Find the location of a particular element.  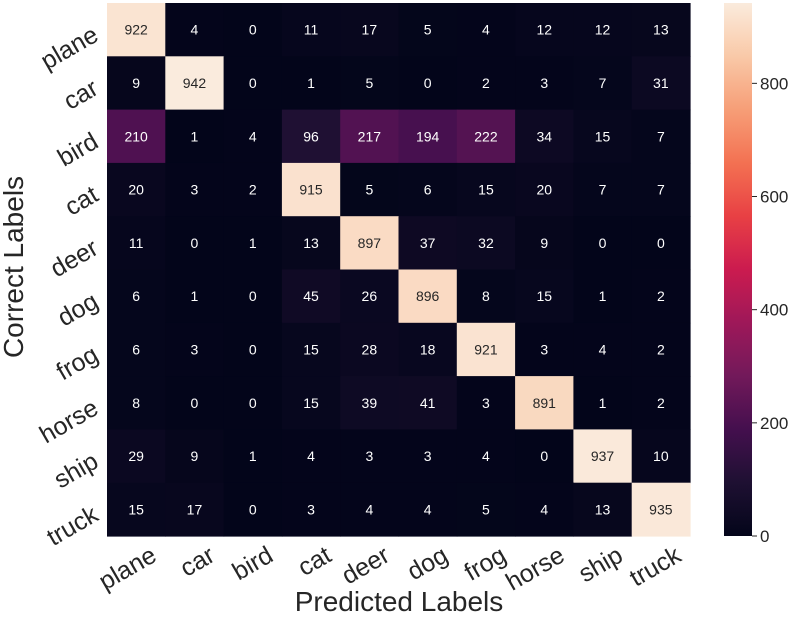

heatmap-cell: 17 is located at coordinates (195, 509).